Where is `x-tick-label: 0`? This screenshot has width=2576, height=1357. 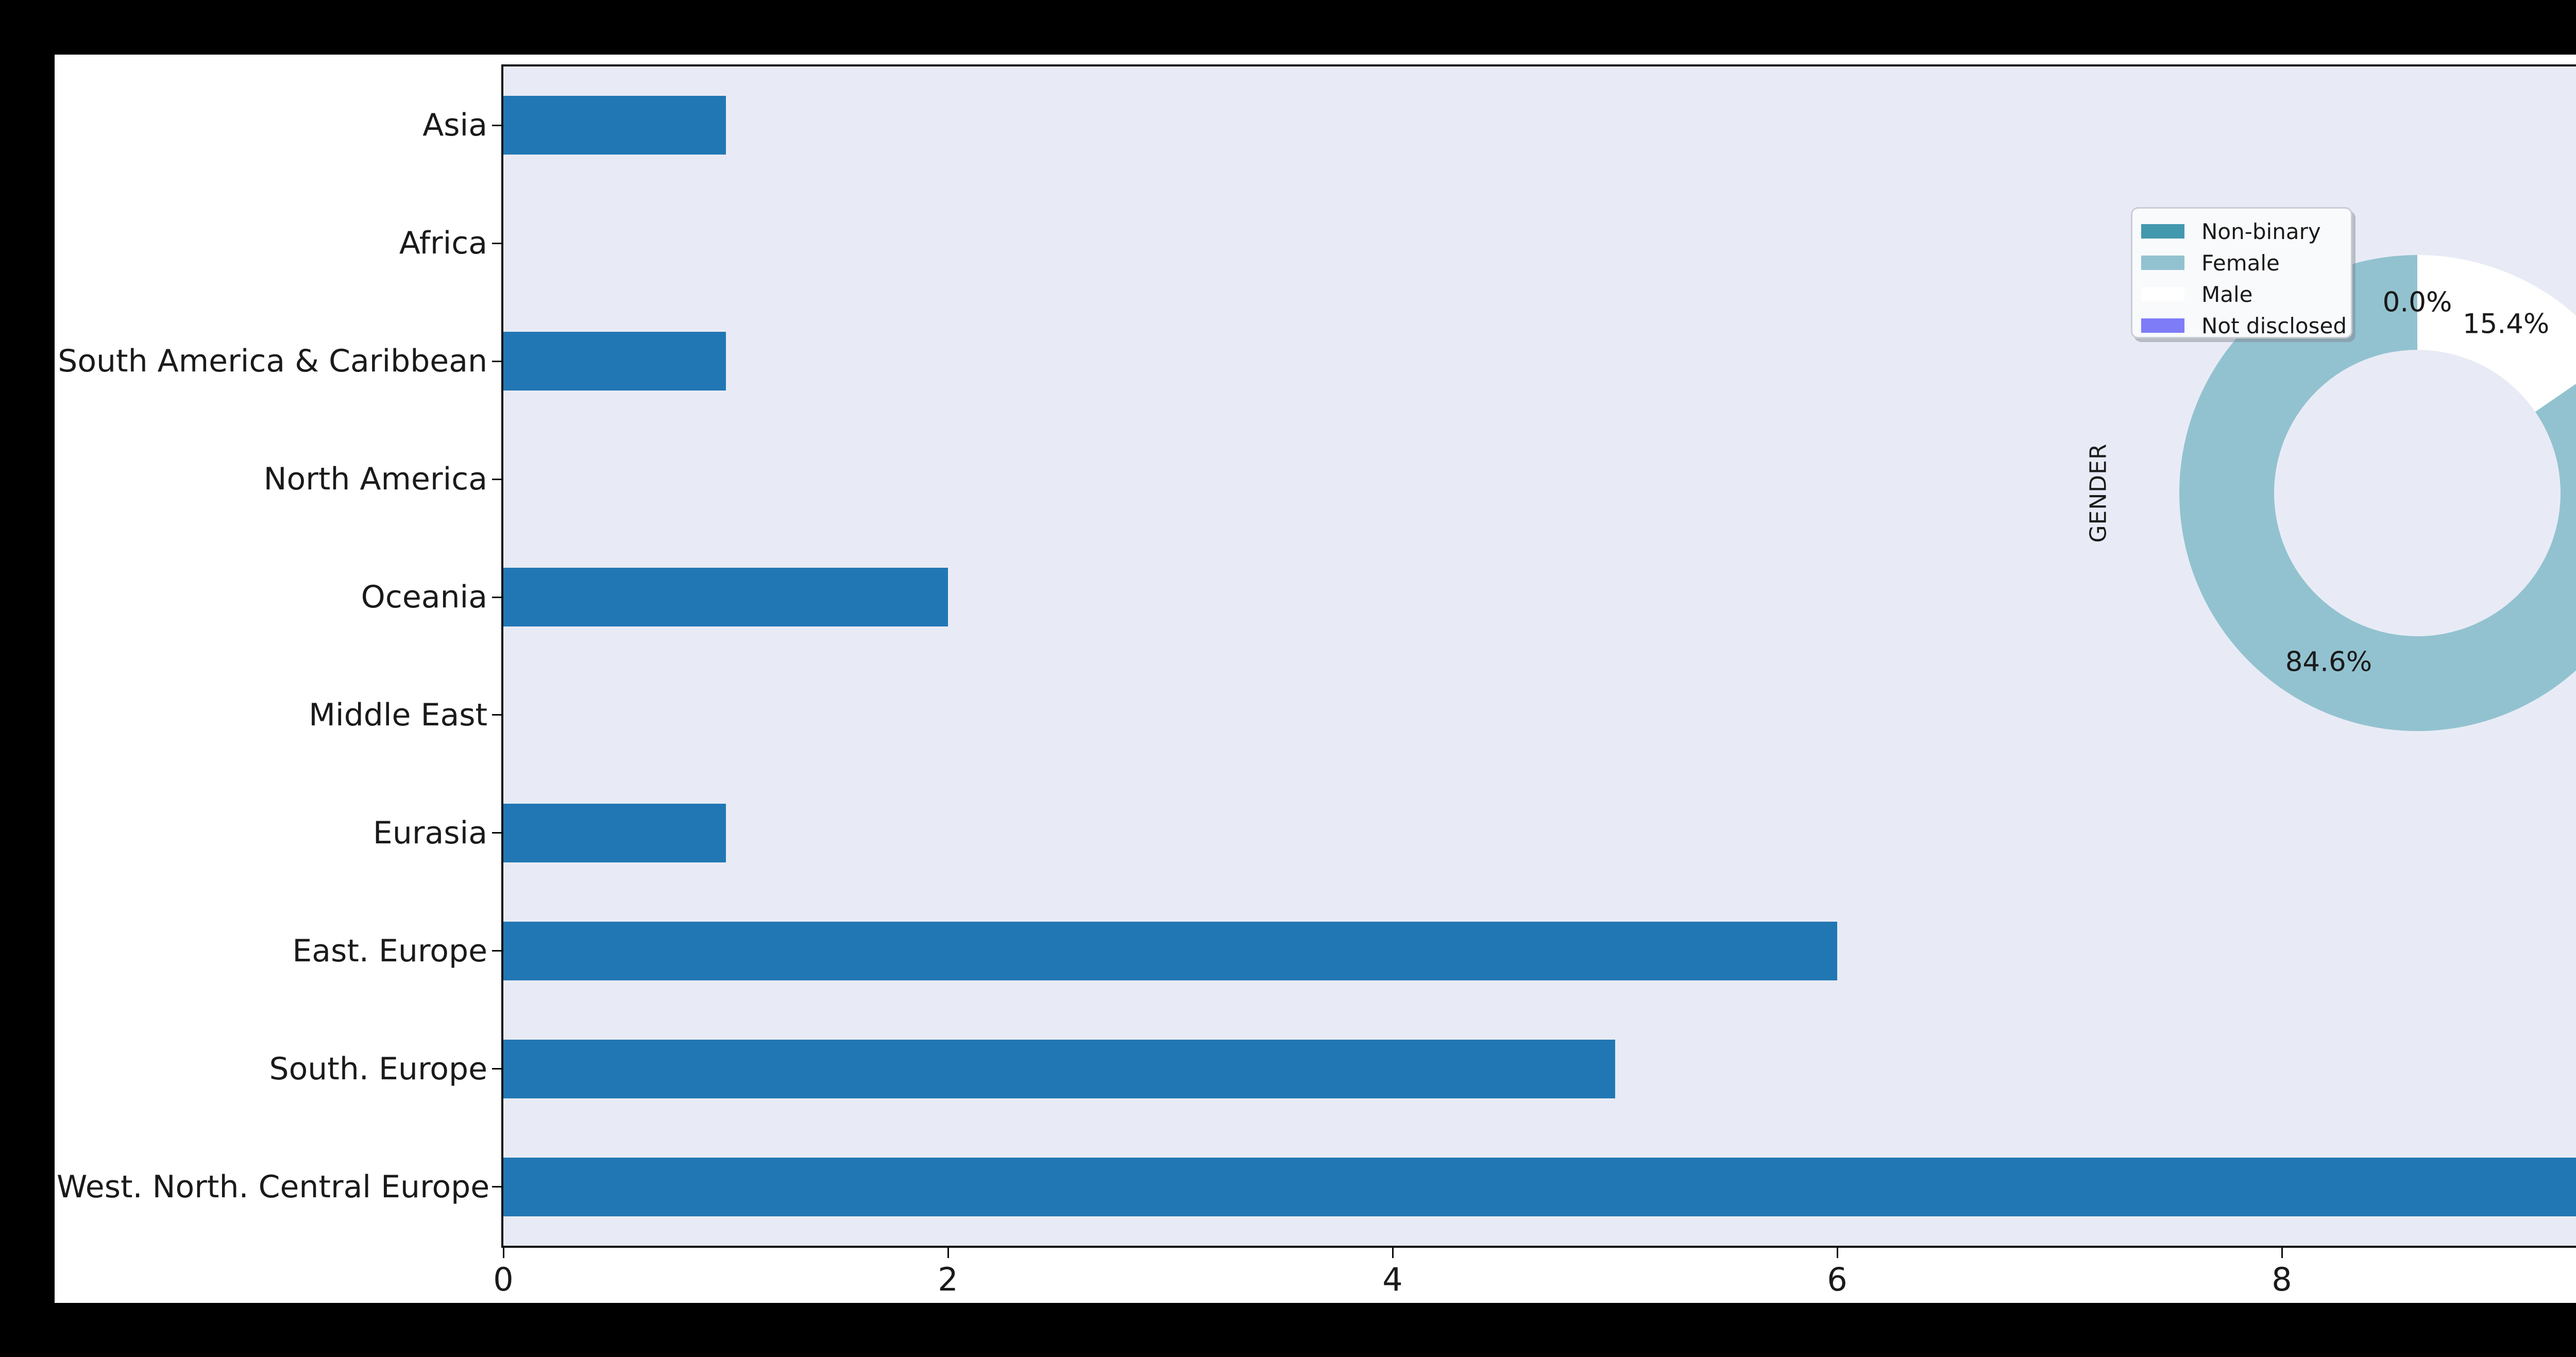
x-tick-label: 0 is located at coordinates (504, 1279).